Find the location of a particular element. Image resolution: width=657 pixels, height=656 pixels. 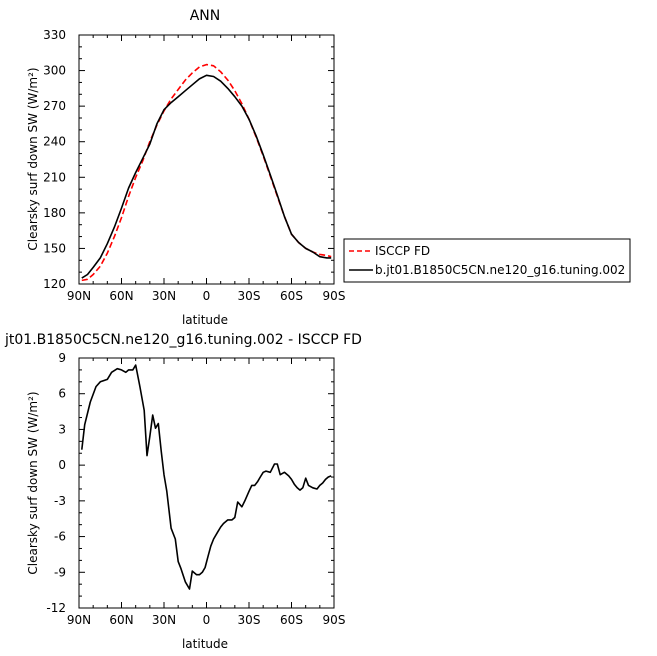

top-x-tick-label: 60N is located at coordinates (121, 296).